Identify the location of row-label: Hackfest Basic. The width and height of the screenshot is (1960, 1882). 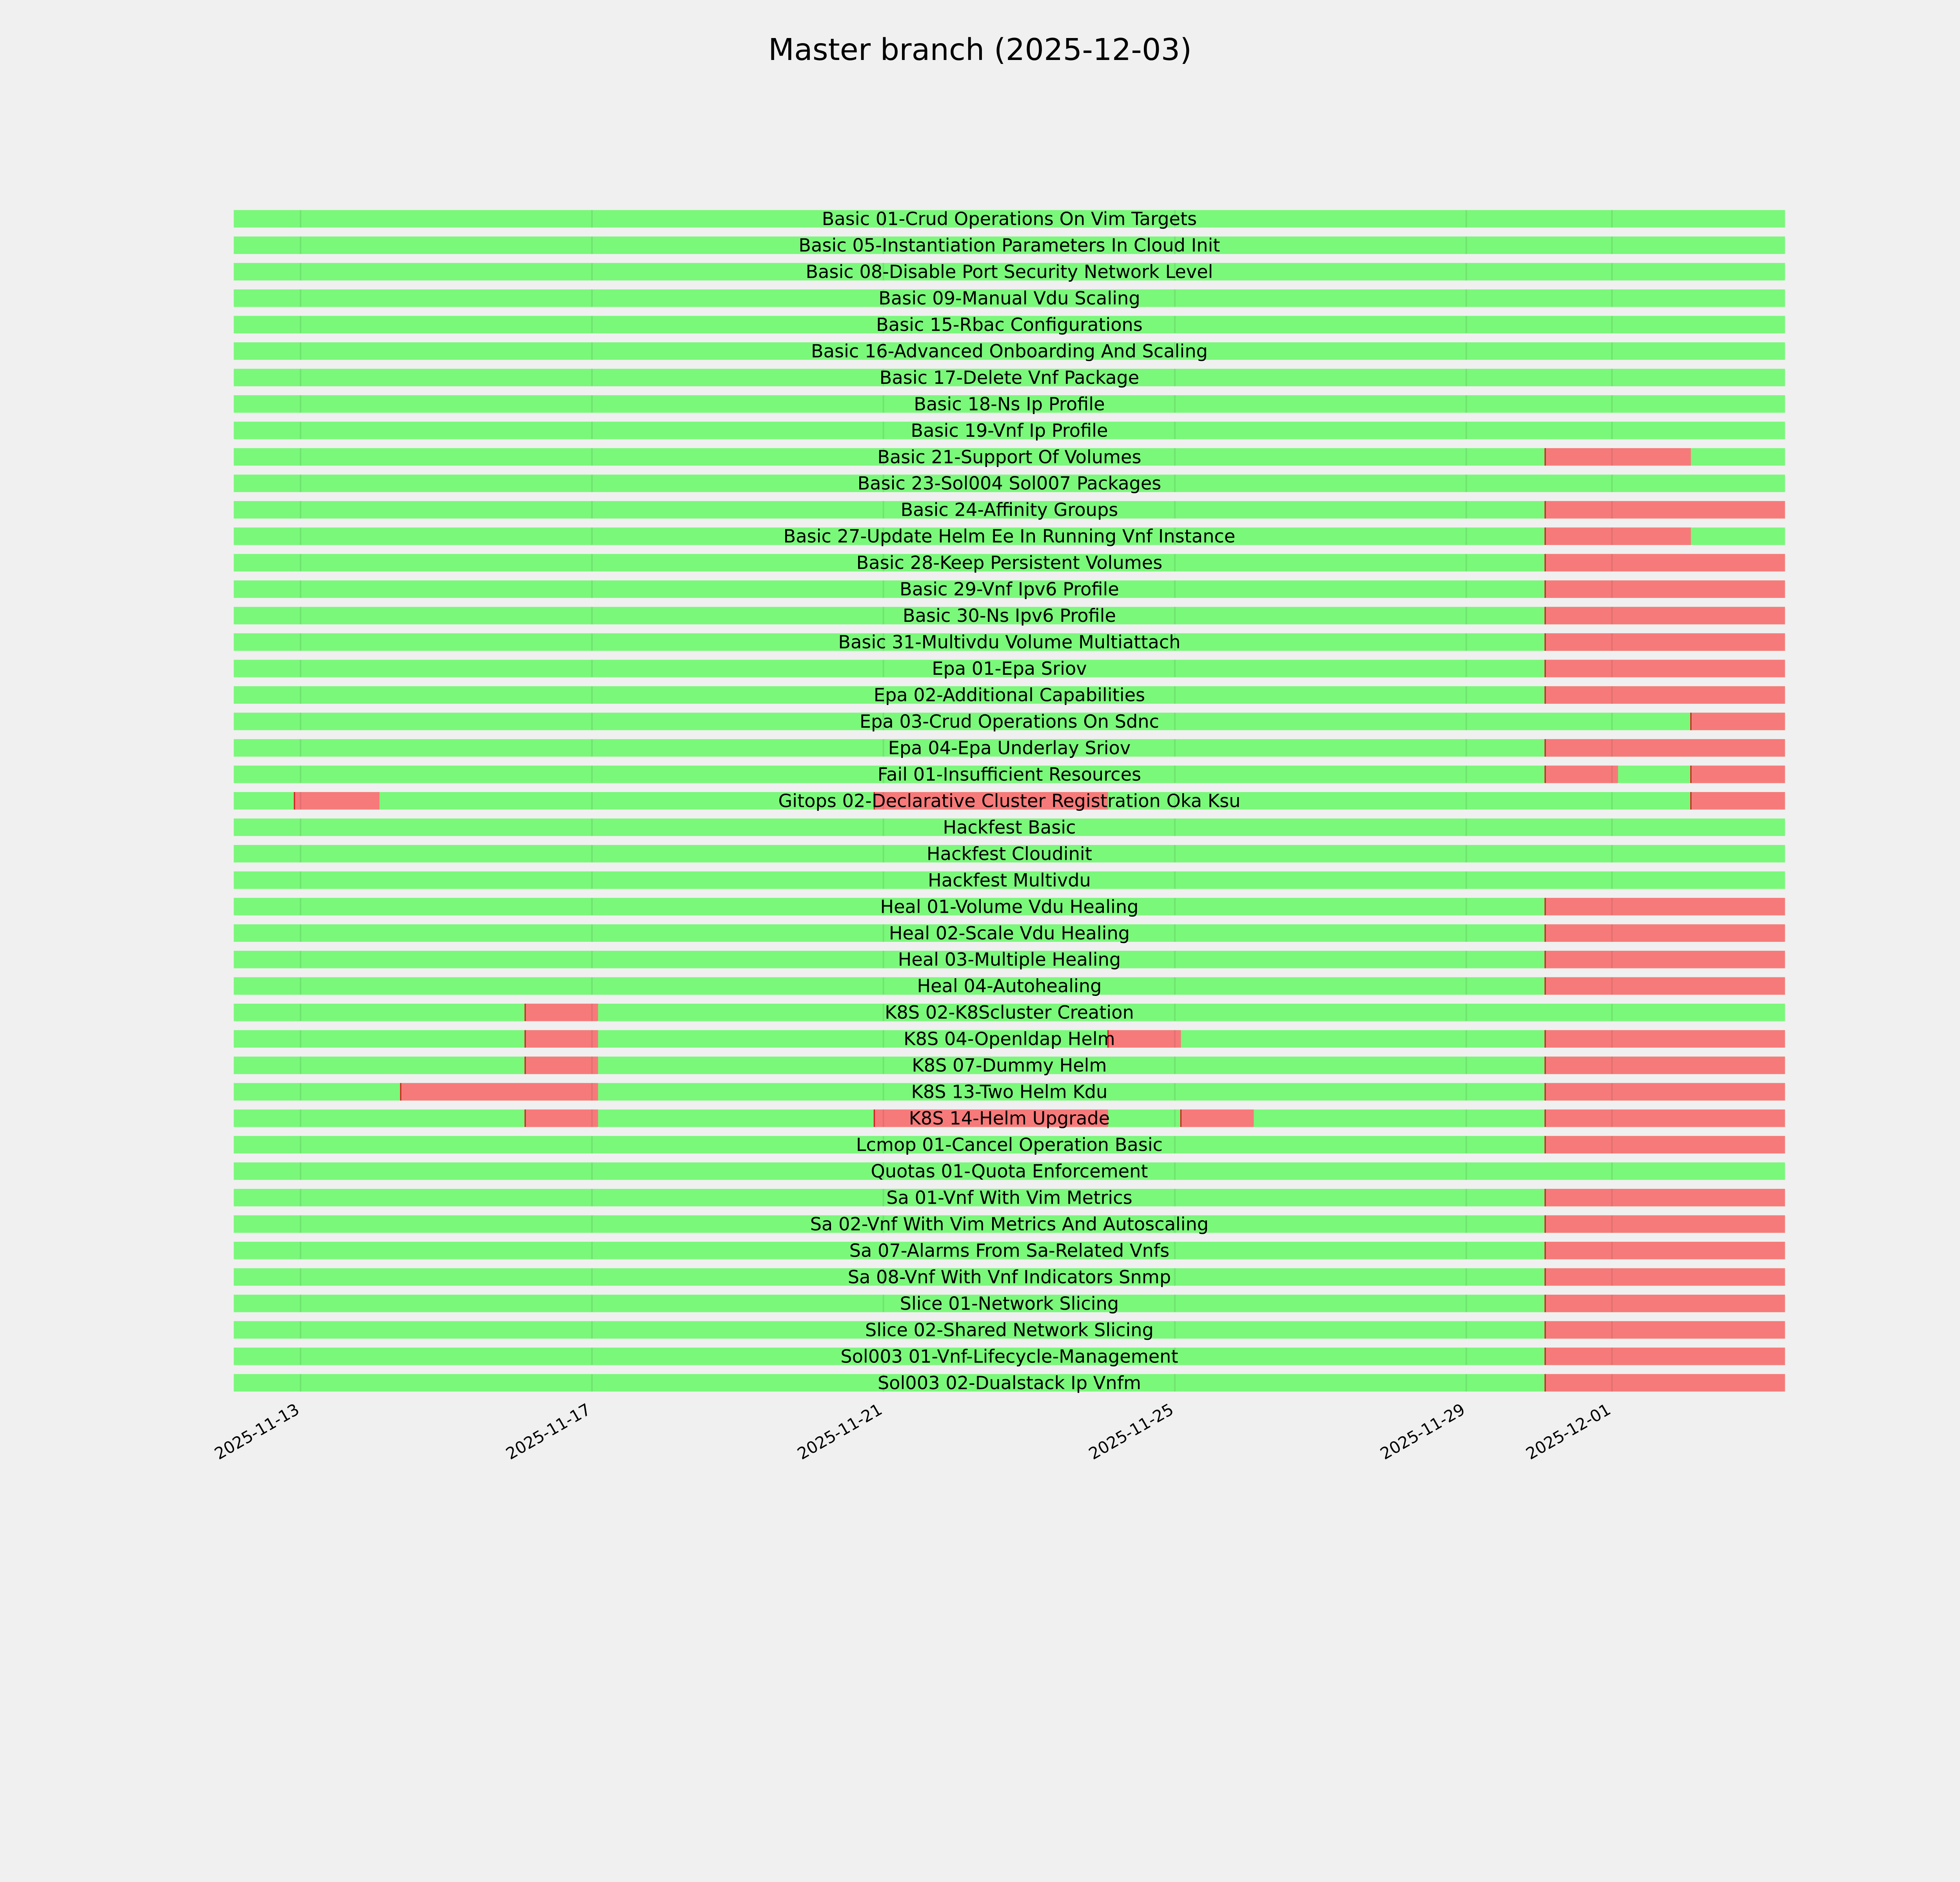
(1010, 827).